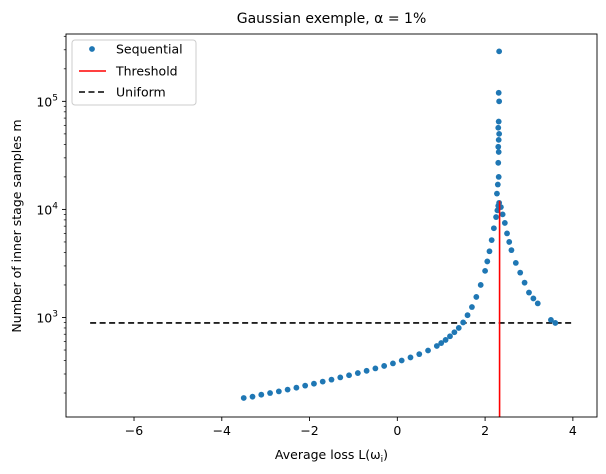 This screenshot has width=606, height=474. What do you see at coordinates (382, 460) in the screenshot?
I see `x-axis-label-subscript: i` at bounding box center [382, 460].